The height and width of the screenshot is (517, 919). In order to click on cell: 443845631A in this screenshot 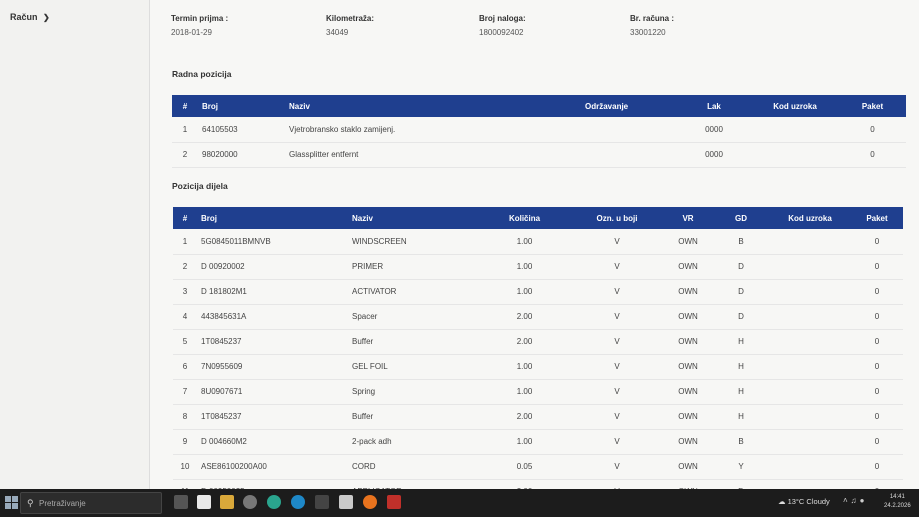, I will do `click(272, 317)`.